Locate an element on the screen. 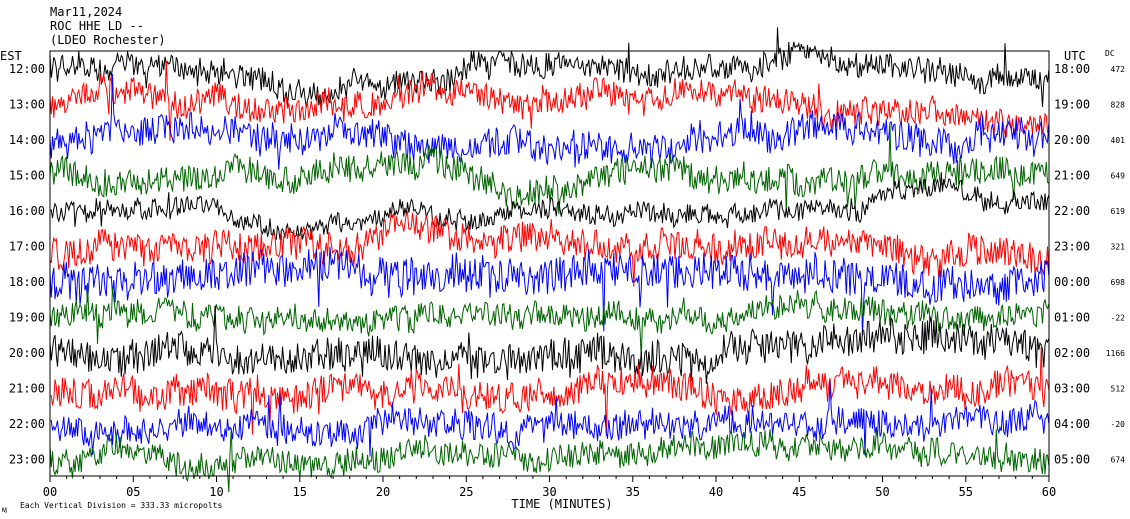 This screenshot has width=1130, height=519. utc-hour-label: 18:00 is located at coordinates (1072, 69).